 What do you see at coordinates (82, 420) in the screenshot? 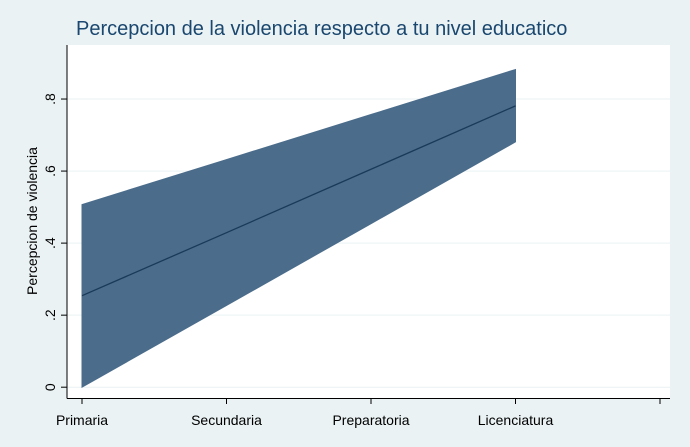
I see `x-tick-label-0: Primaria` at bounding box center [82, 420].